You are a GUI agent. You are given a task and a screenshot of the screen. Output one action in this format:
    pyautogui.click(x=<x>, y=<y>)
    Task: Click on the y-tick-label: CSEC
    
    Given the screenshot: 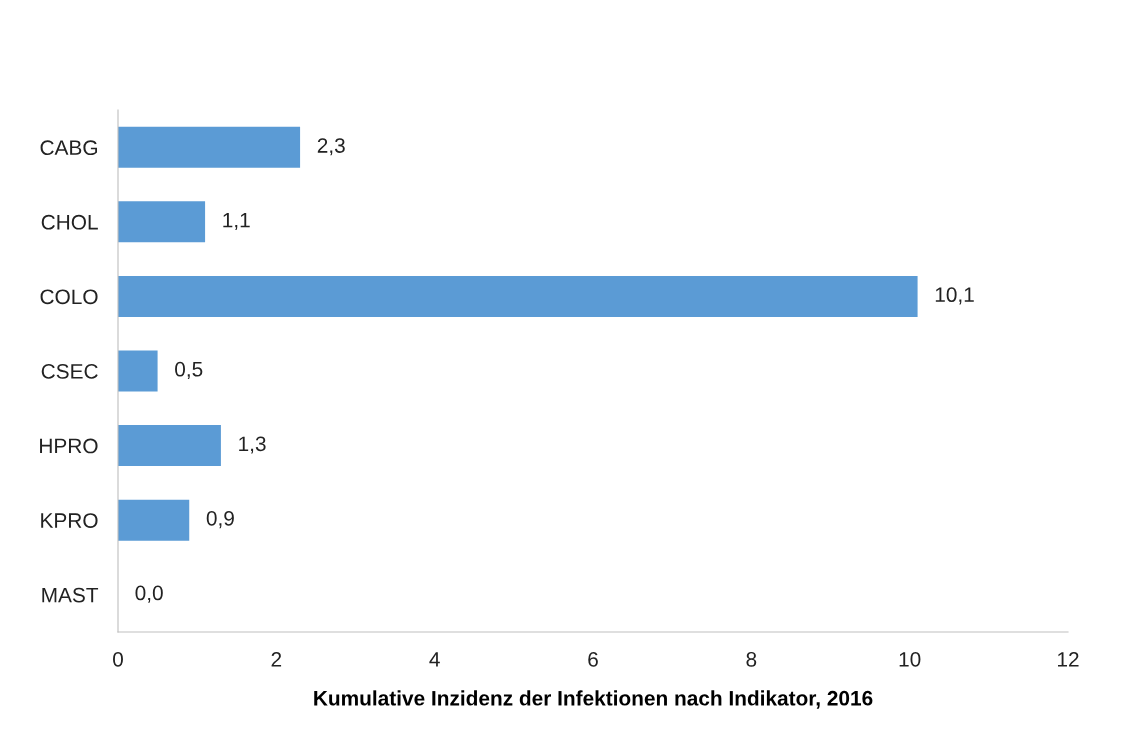 What is the action you would take?
    pyautogui.click(x=69, y=371)
    